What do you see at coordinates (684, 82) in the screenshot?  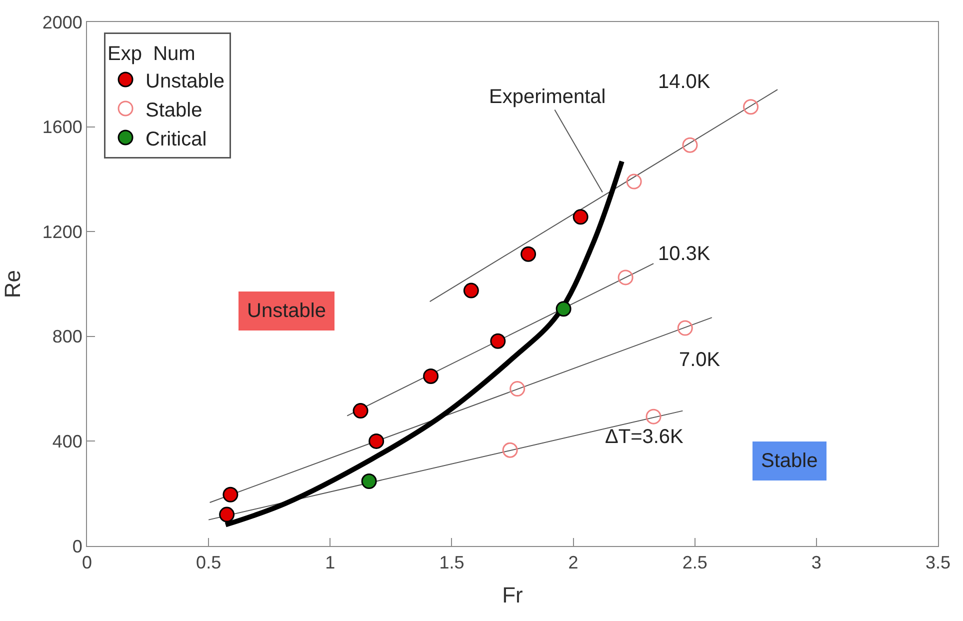 I see `annotation: 14.0K` at bounding box center [684, 82].